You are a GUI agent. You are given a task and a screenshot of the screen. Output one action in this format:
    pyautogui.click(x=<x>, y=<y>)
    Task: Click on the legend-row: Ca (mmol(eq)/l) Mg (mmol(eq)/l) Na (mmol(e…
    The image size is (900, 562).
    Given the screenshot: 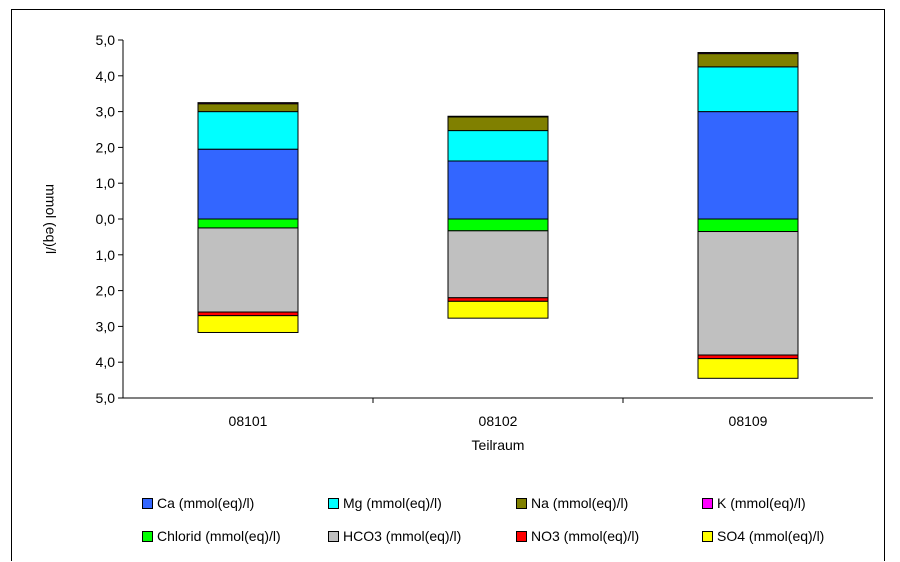 What is the action you would take?
    pyautogui.click(x=512, y=503)
    